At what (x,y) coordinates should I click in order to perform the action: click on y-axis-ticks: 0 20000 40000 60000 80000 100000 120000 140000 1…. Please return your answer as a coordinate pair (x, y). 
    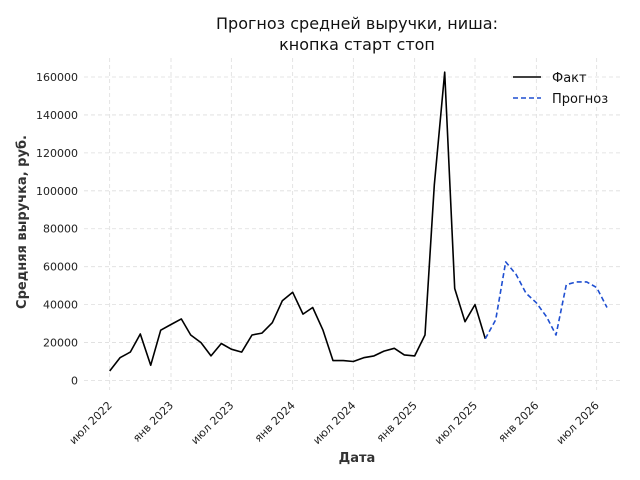
    Looking at the image, I should click on (57, 229).